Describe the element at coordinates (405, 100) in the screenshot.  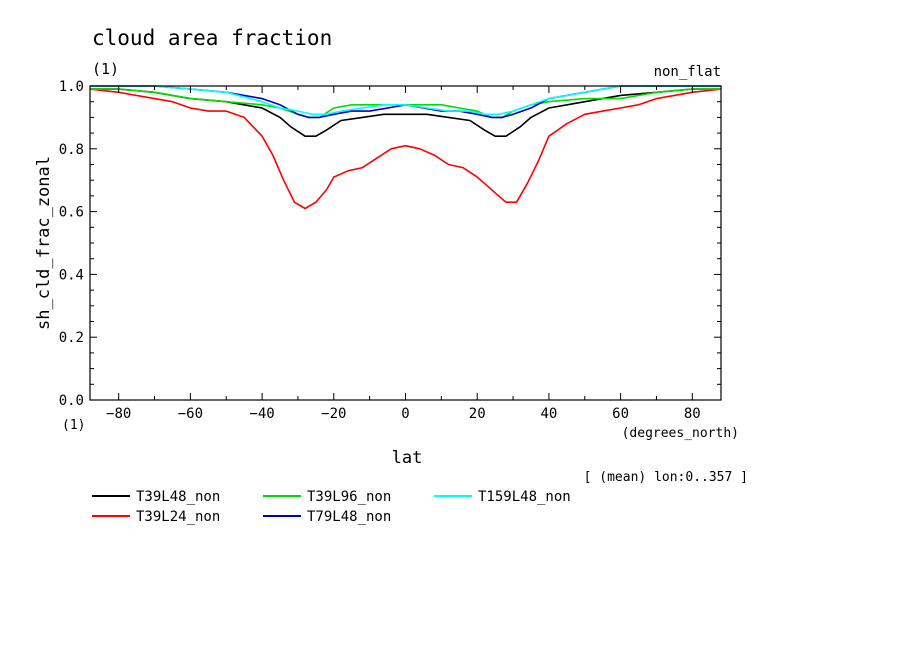
I see `series-line-T159L48_non` at that location.